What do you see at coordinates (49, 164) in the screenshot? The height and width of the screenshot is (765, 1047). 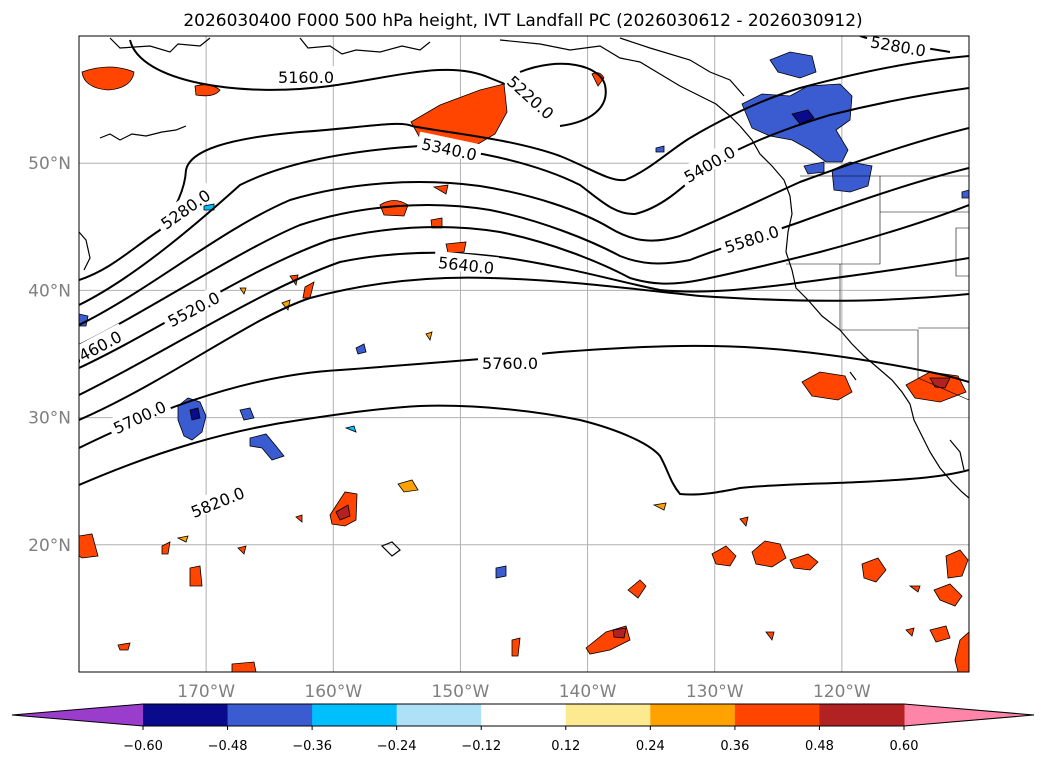 I see `lat-tick-label: 50°N` at bounding box center [49, 164].